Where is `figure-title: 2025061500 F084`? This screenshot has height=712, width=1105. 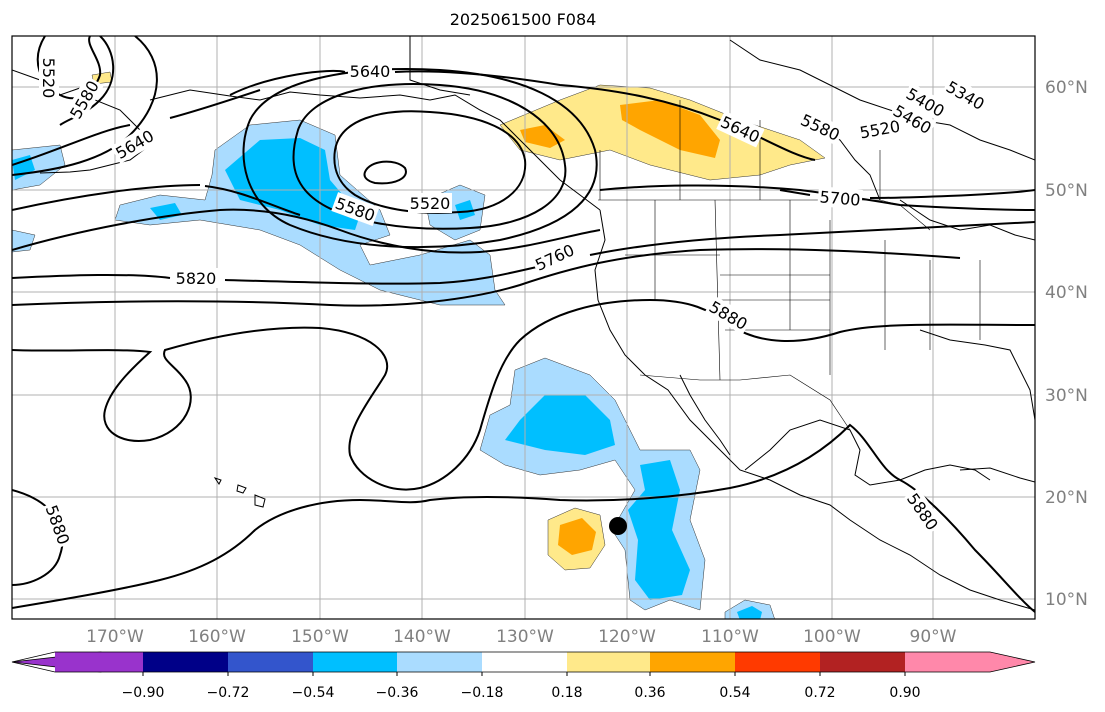 figure-title: 2025061500 F084 is located at coordinates (523, 19).